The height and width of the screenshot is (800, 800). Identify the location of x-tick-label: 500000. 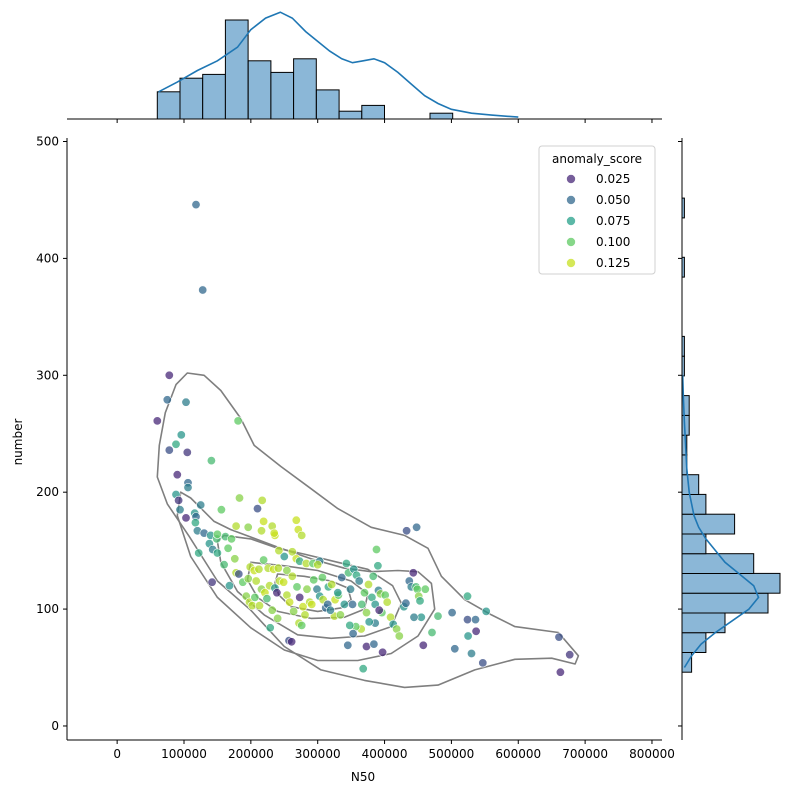
(452, 754).